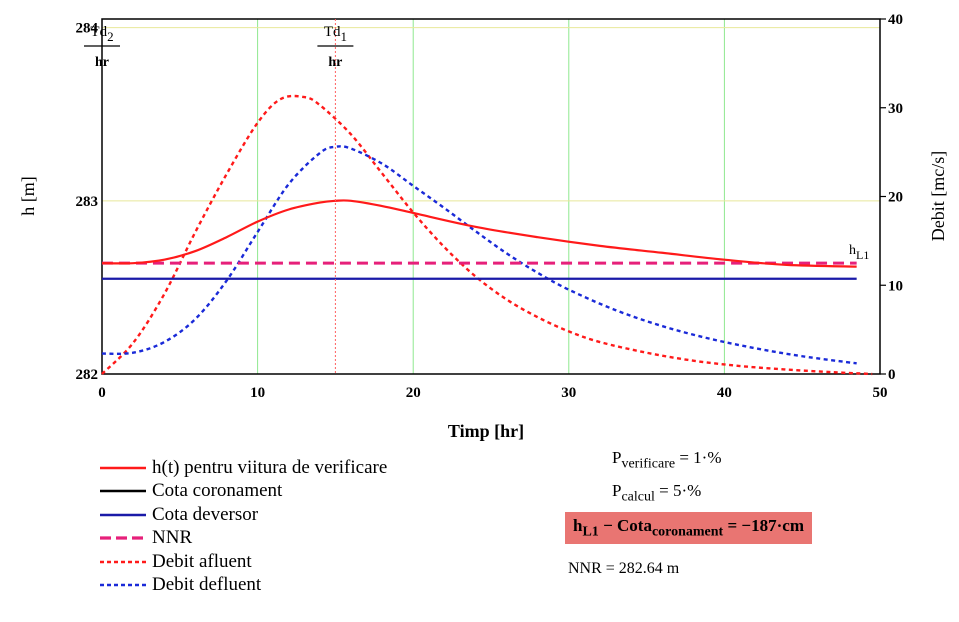 This screenshot has height=622, width=959. Describe the element at coordinates (486, 431) in the screenshot. I see `x-axis-label: Timp [hr]` at that location.